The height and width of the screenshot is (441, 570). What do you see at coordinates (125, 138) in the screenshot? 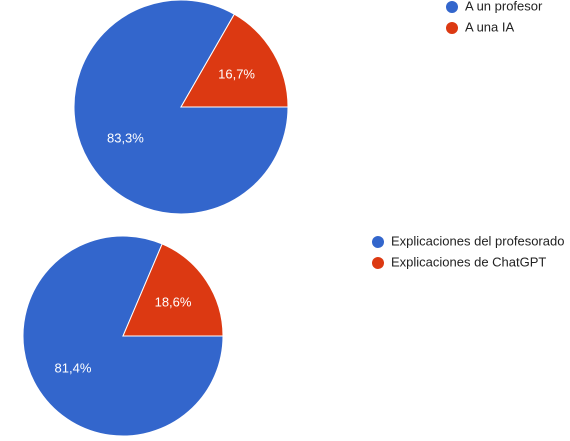
I see `slice-label: 83,3%` at bounding box center [125, 138].